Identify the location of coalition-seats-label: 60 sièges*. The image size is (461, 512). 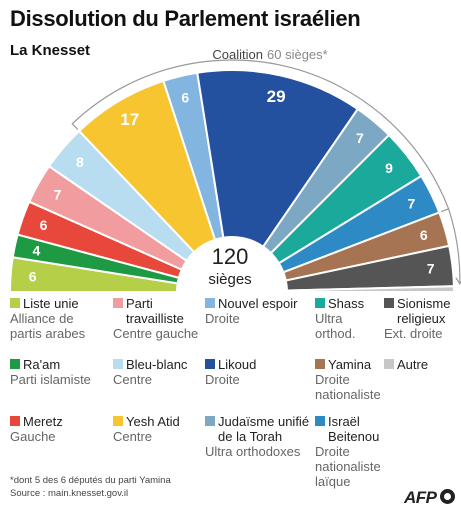
(297, 54).